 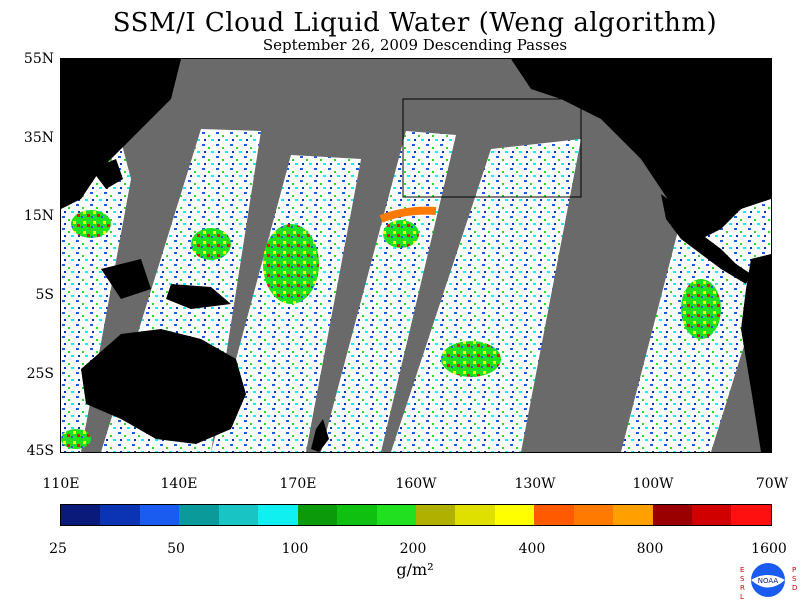 What do you see at coordinates (415, 45) in the screenshot?
I see `map-subtitle: September 26, 2009 Descending Passes` at bounding box center [415, 45].